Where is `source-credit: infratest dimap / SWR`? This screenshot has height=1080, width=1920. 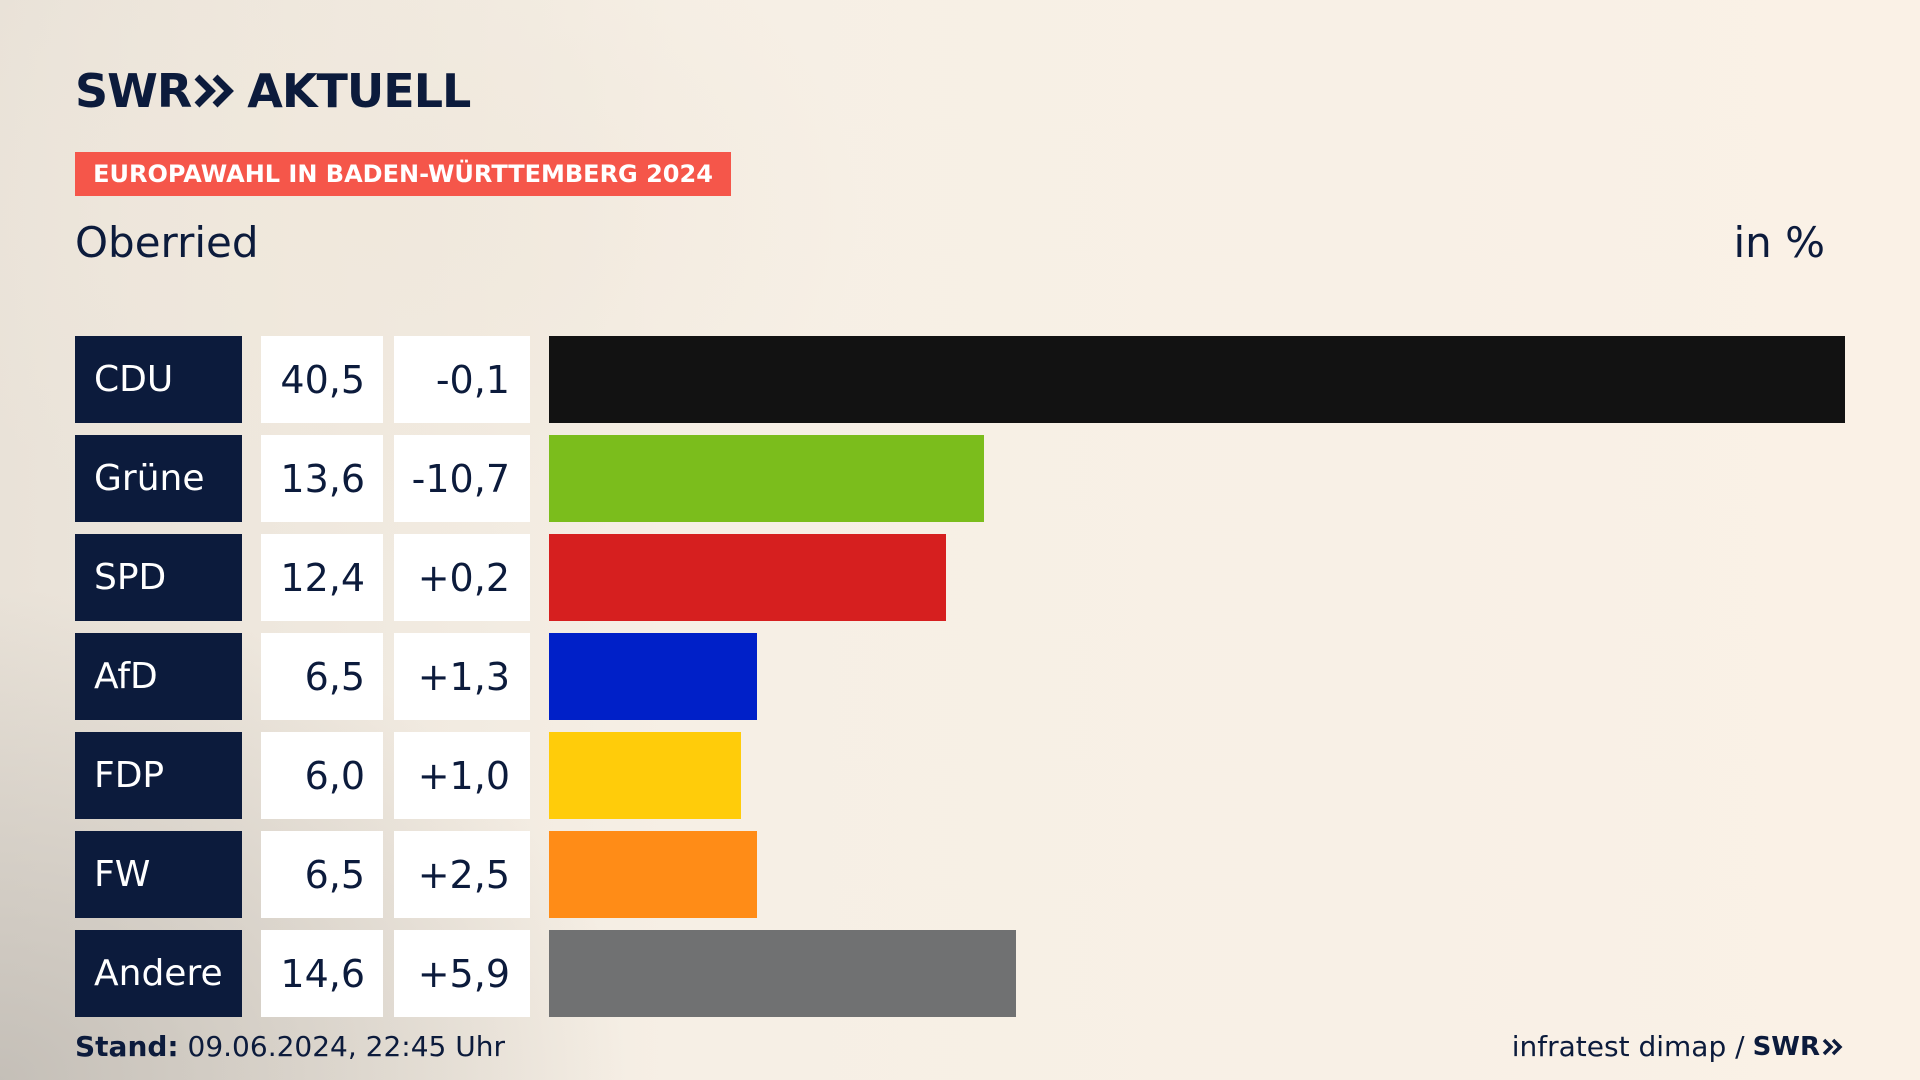
source-credit: infratest dimap / SWR is located at coordinates (1678, 1046).